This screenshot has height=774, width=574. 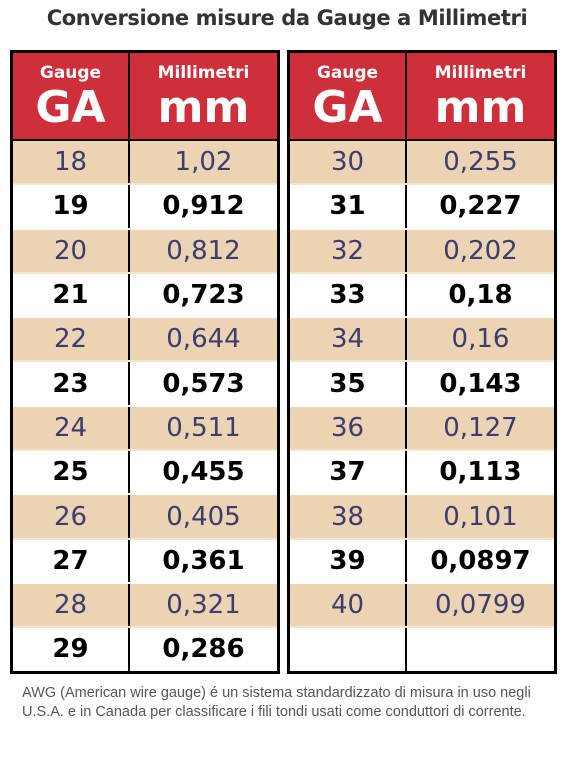 I want to click on table-row, so click(x=422, y=650).